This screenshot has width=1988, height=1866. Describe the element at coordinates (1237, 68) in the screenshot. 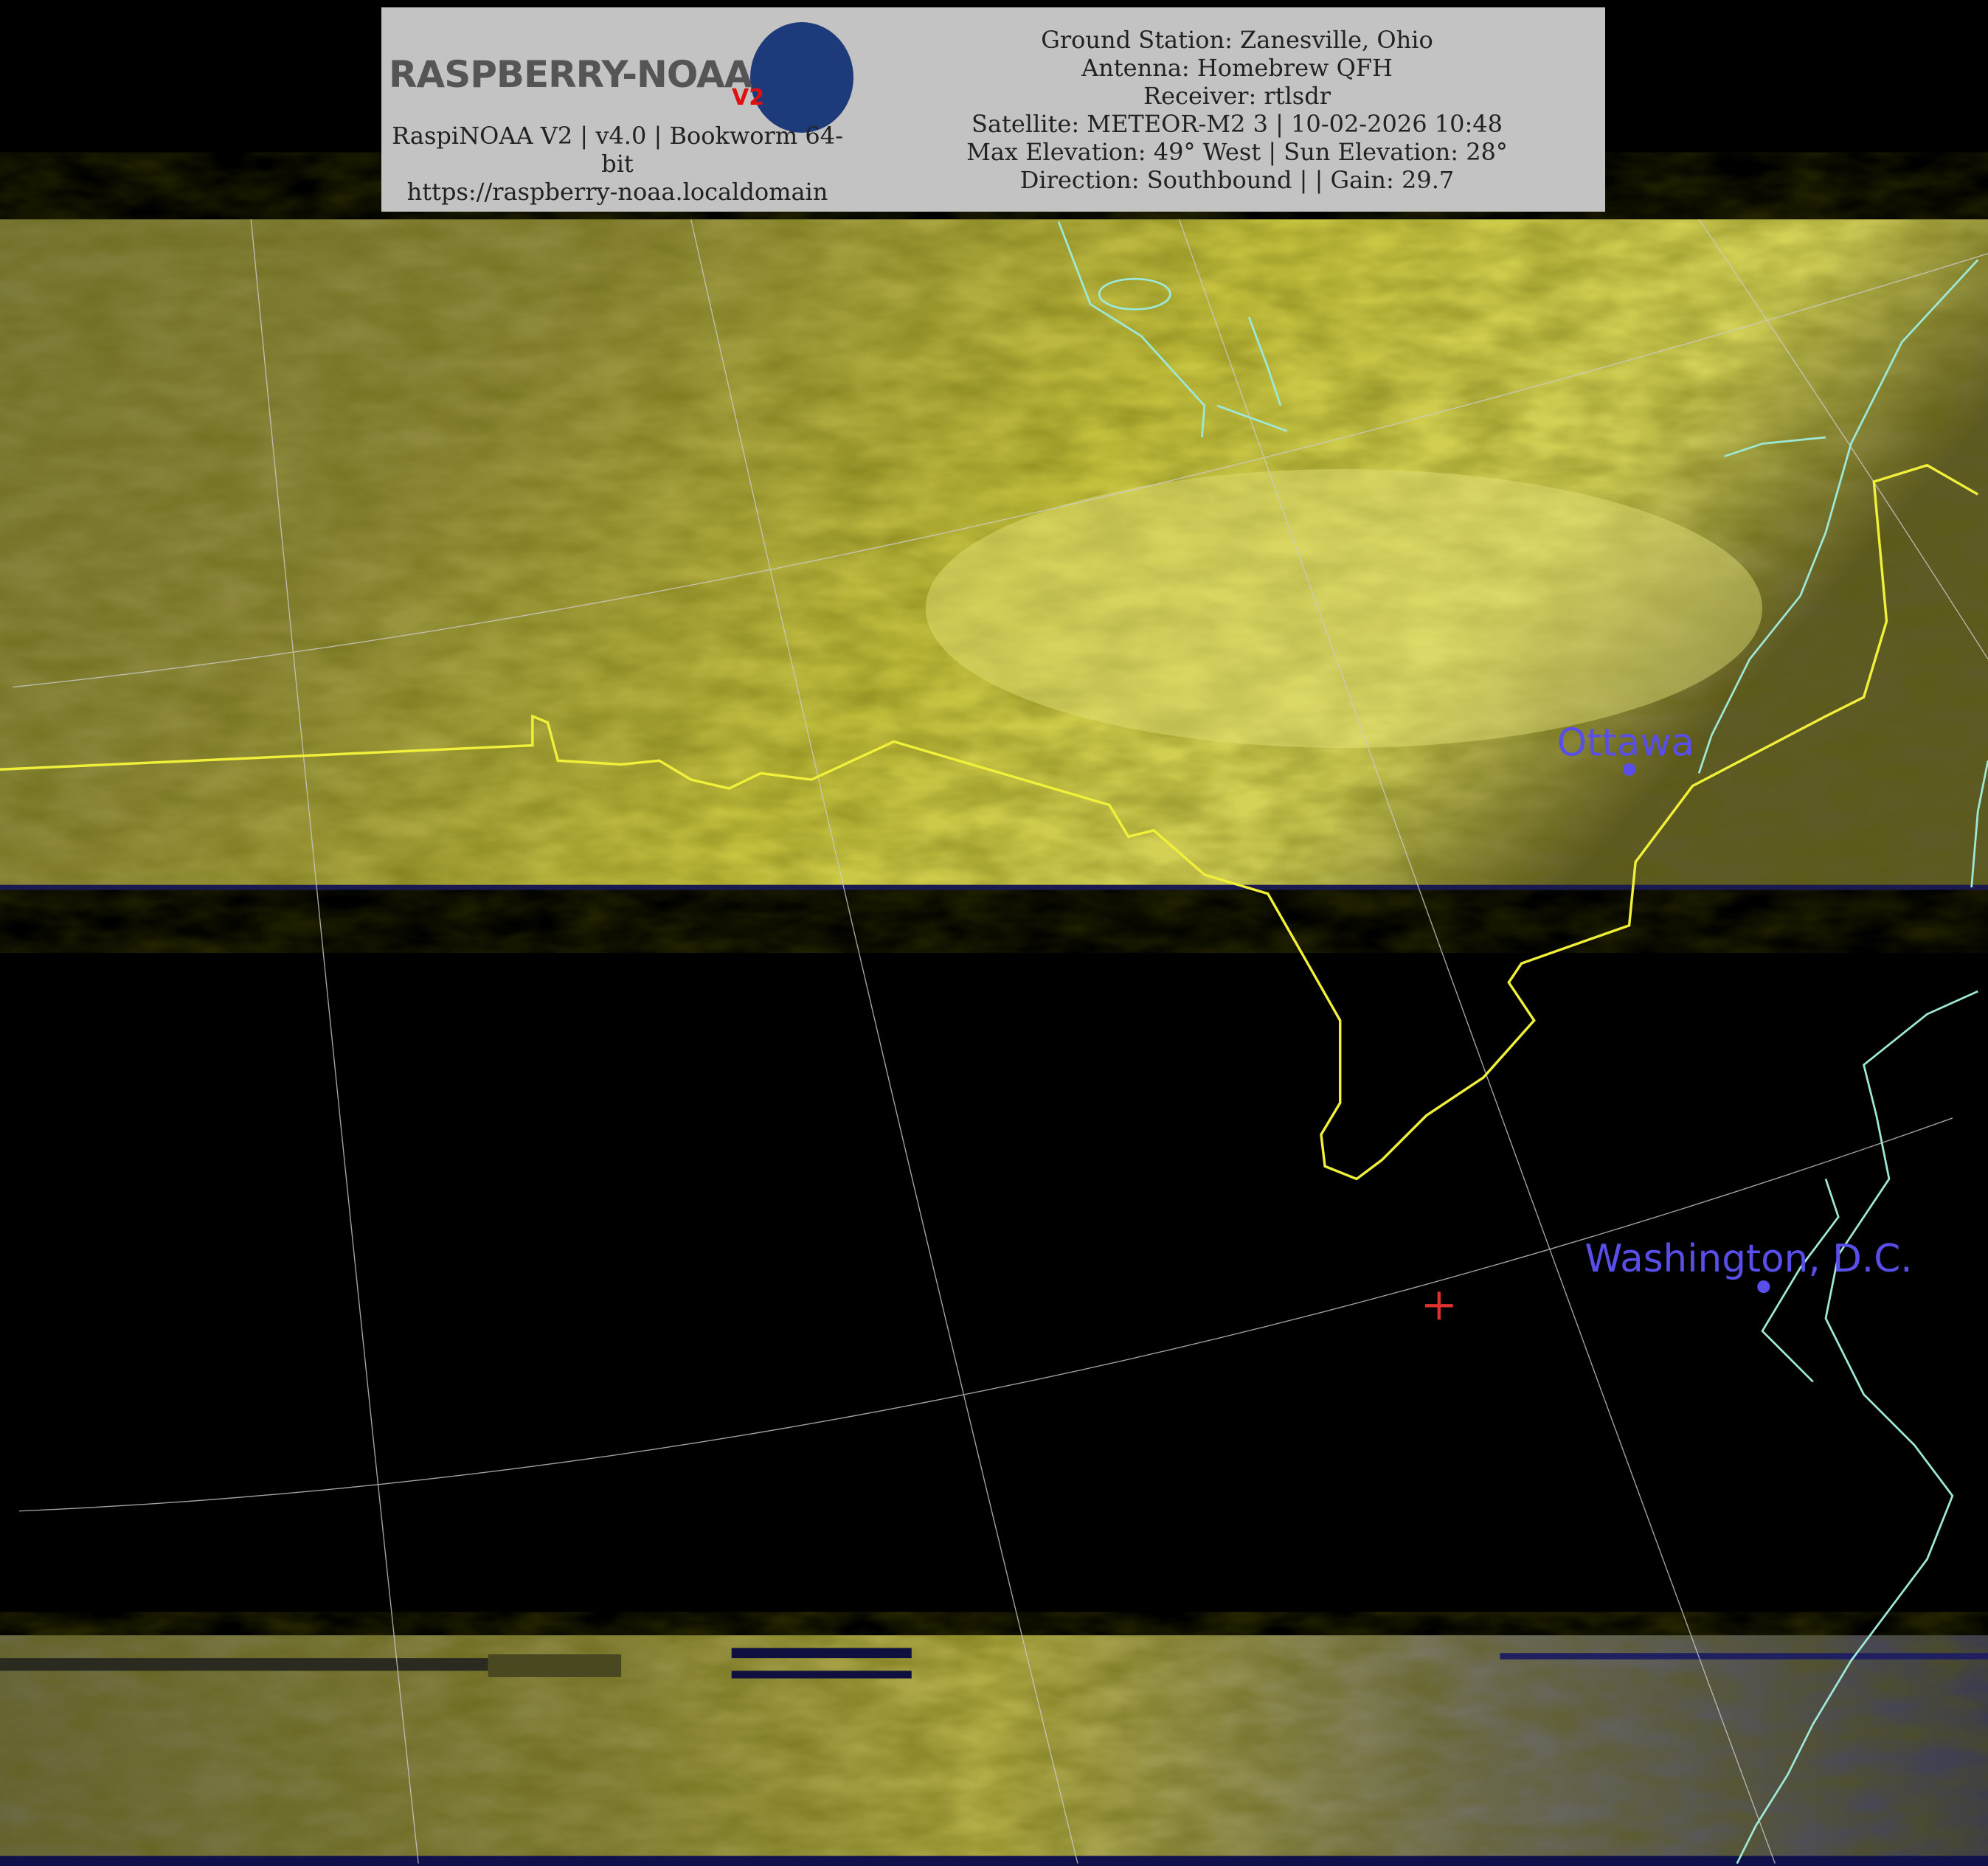

I see `antenna: Antenna: Homebrew QFH` at that location.